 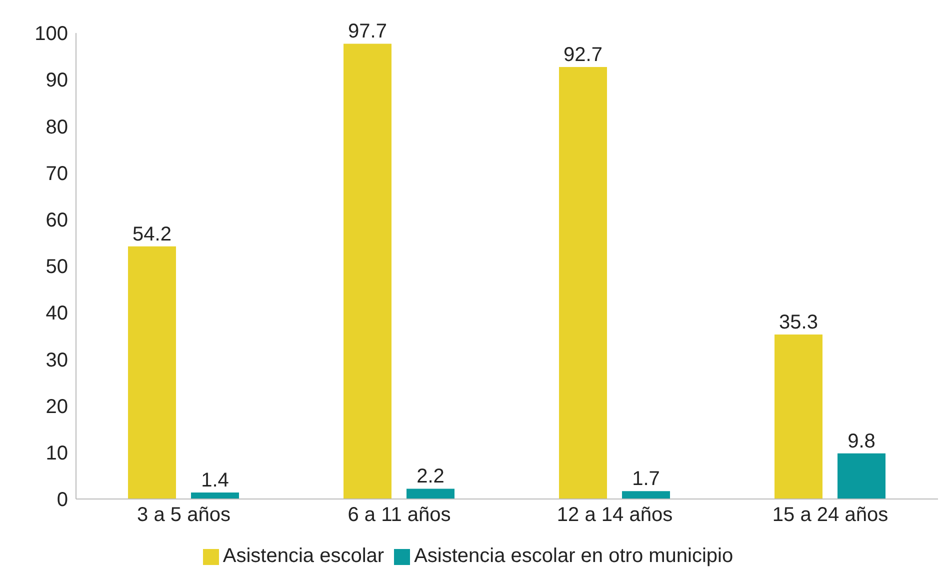 I want to click on data-label: 54.2, so click(x=152, y=234).